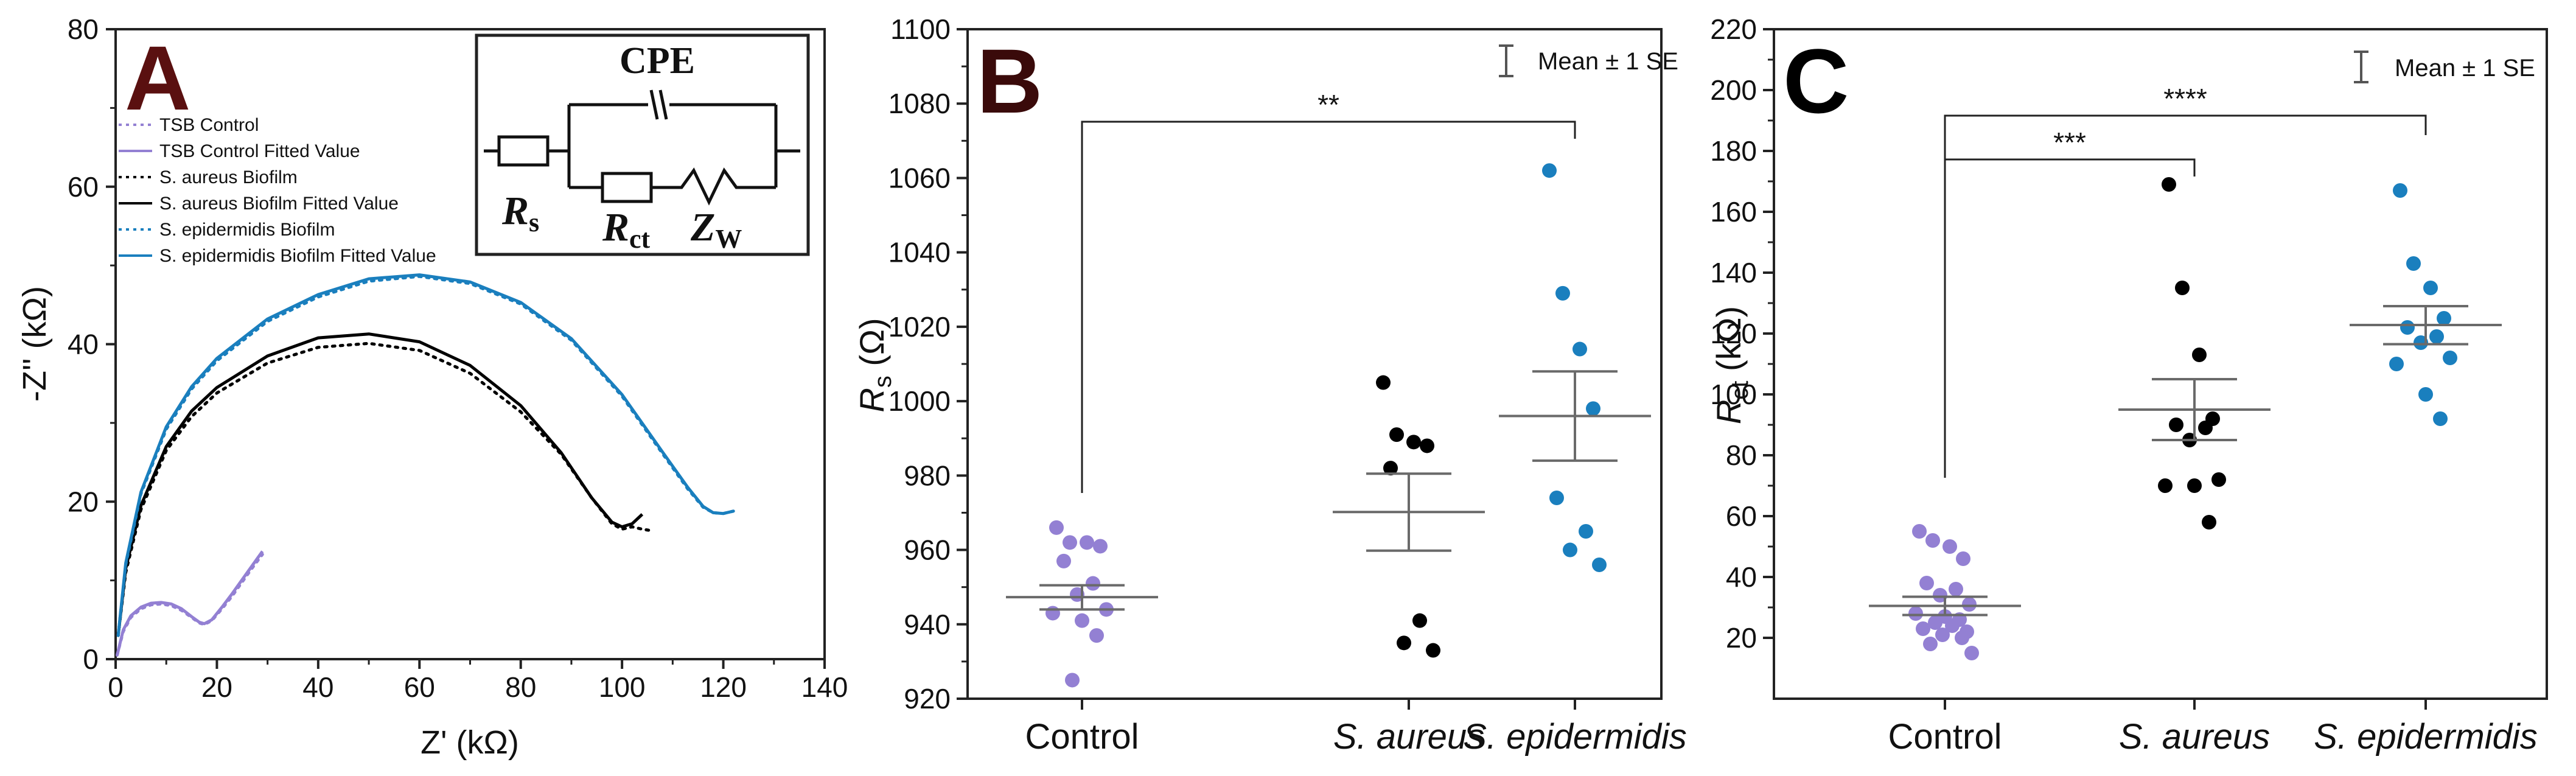 The height and width of the screenshot is (776, 2576). Describe the element at coordinates (279, 204) in the screenshot. I see `legend-label-aureus-fit: S. aureus Biofilm Fitted Value` at that location.